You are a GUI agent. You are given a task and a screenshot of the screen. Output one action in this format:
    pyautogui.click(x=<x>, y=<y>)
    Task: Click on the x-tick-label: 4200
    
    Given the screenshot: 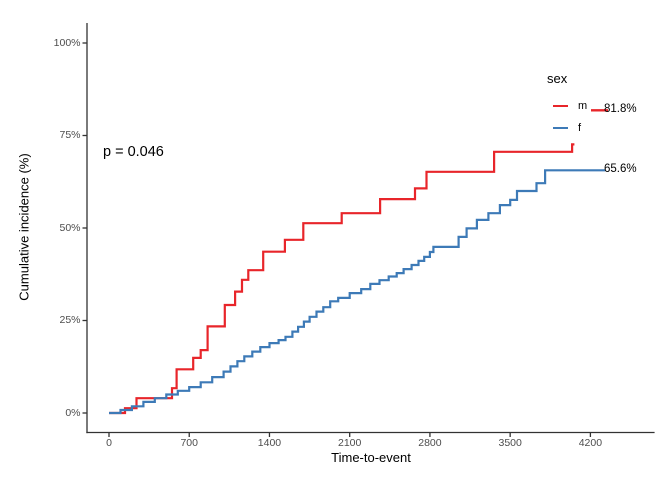 What is the action you would take?
    pyautogui.click(x=590, y=443)
    